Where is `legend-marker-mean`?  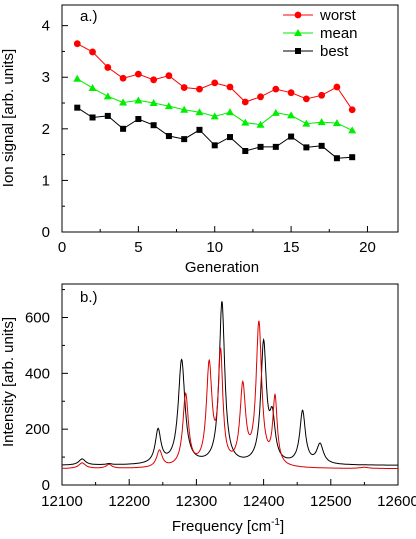 legend-marker-mean is located at coordinates (298, 32).